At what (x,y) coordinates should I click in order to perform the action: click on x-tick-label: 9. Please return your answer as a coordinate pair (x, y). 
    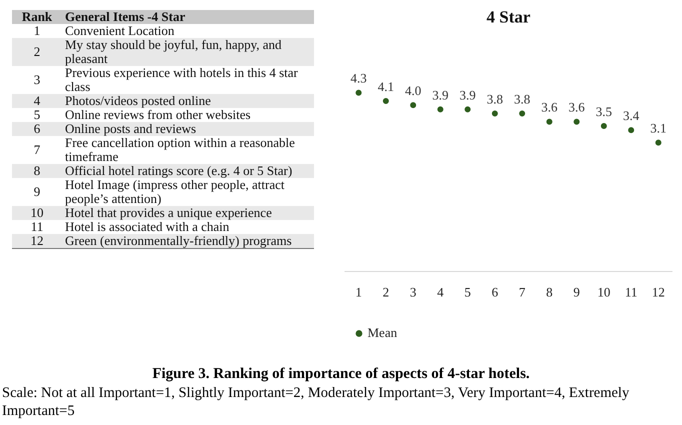
    Looking at the image, I should click on (576, 292).